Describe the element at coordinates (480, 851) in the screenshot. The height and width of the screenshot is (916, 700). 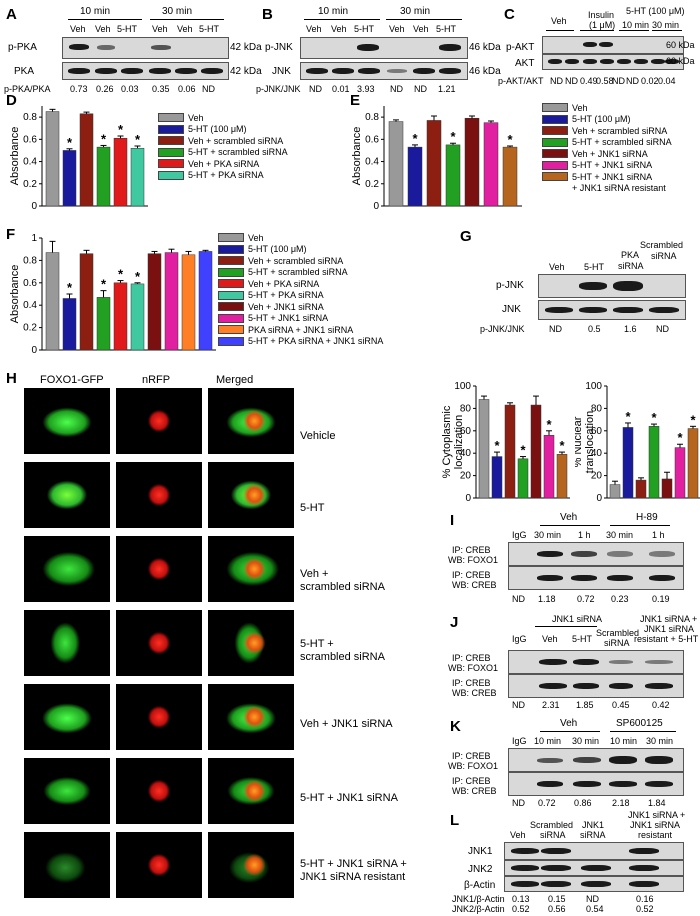
I see `row-label-jnk1: JNK1` at that location.